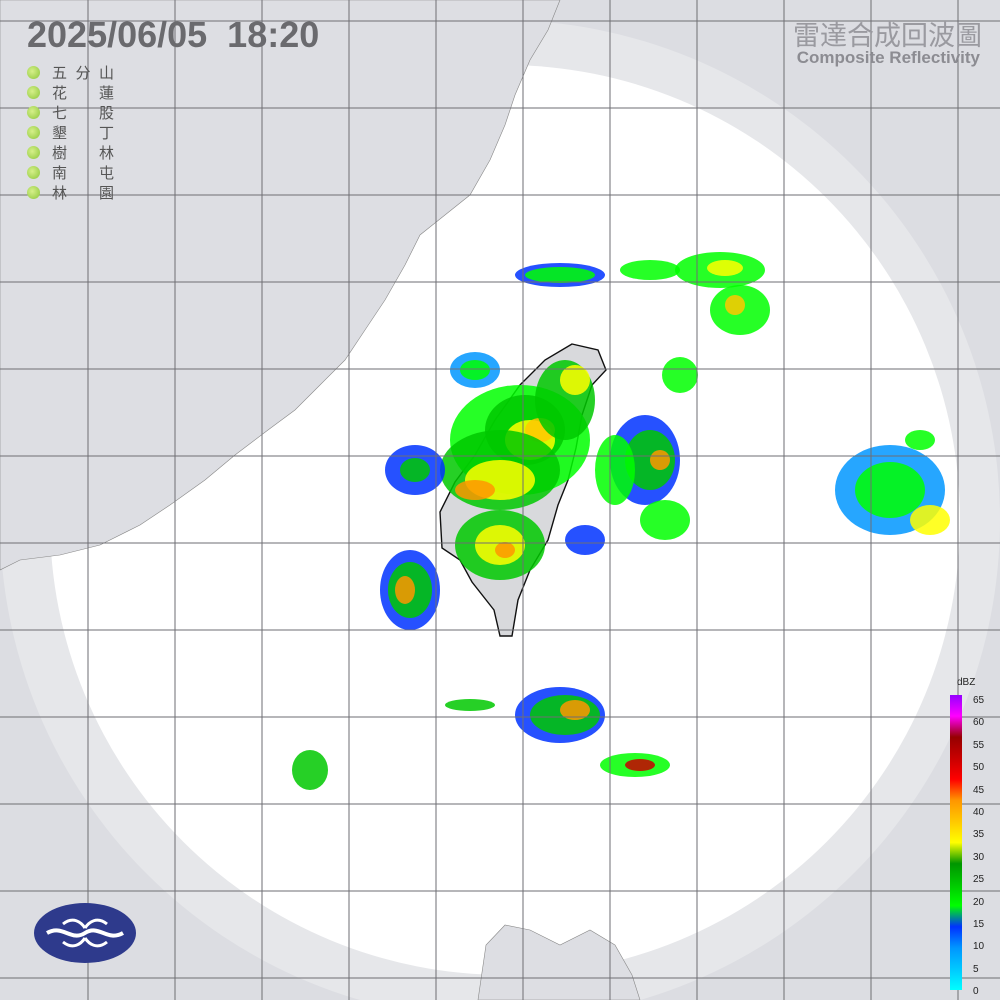 The width and height of the screenshot is (1000, 1000). I want to click on colorbar-unit: dBZ, so click(966, 682).